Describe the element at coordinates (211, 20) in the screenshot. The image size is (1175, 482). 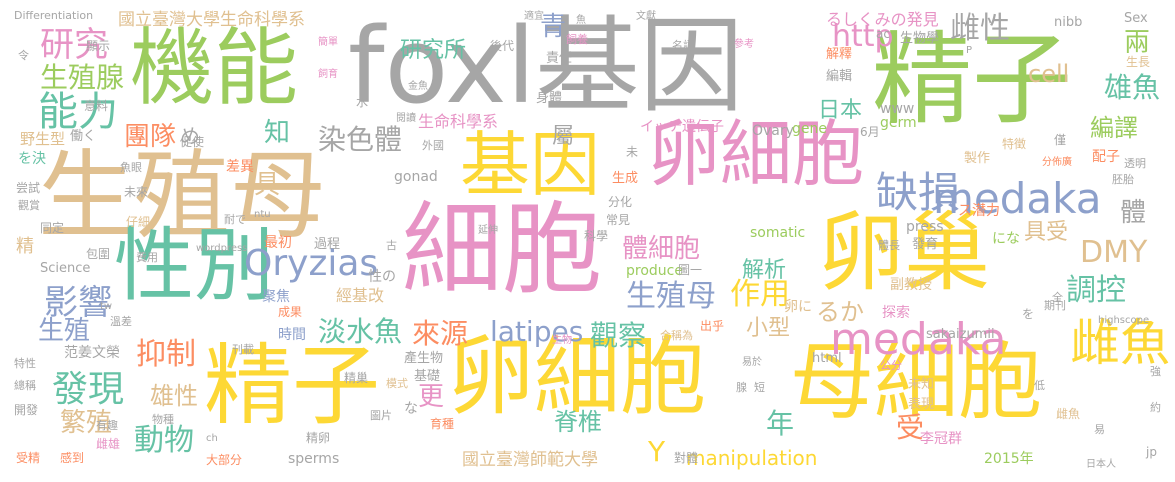
I see `word-ntu-dept: 國立臺灣大學生命科學系` at that location.